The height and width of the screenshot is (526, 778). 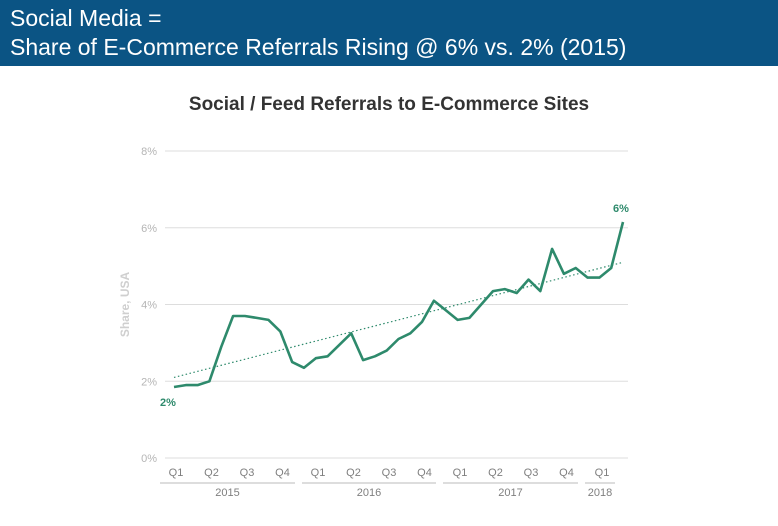 What do you see at coordinates (86, 18) in the screenshot?
I see `slide-title-line-1: Social Media =` at bounding box center [86, 18].